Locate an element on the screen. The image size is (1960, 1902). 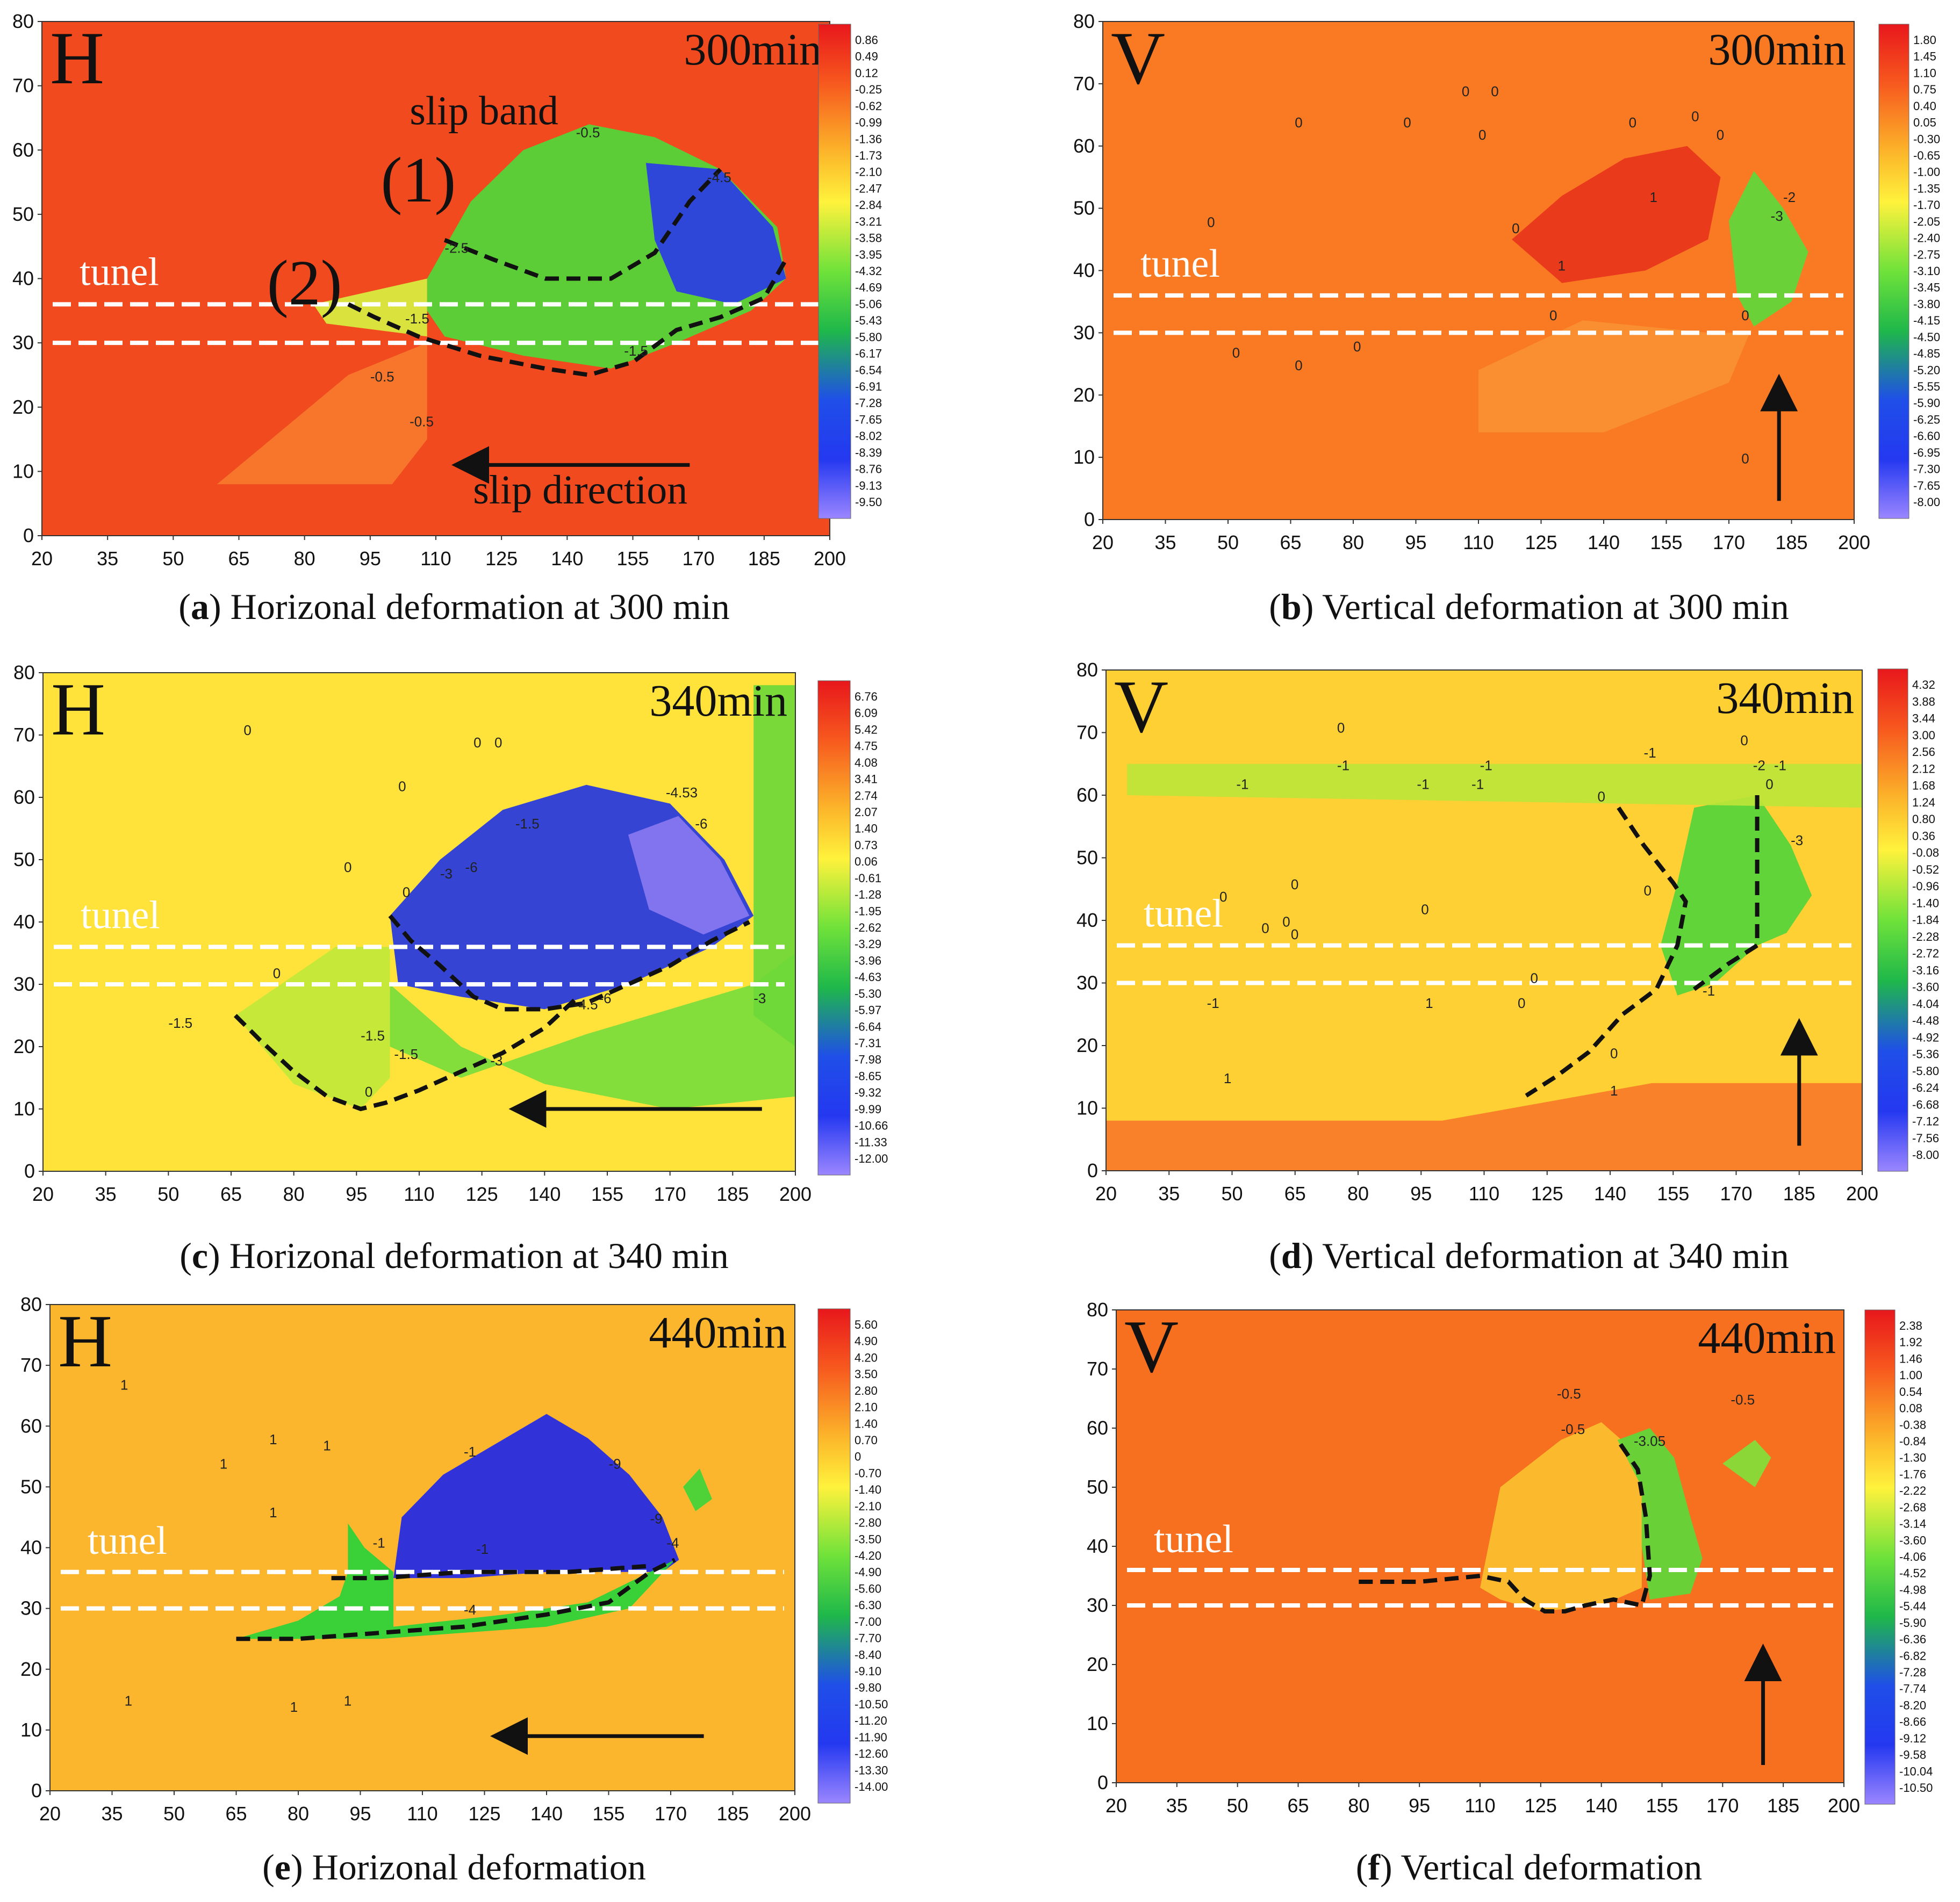
colorbar-tick-label: -6.91 is located at coordinates (869, 386).